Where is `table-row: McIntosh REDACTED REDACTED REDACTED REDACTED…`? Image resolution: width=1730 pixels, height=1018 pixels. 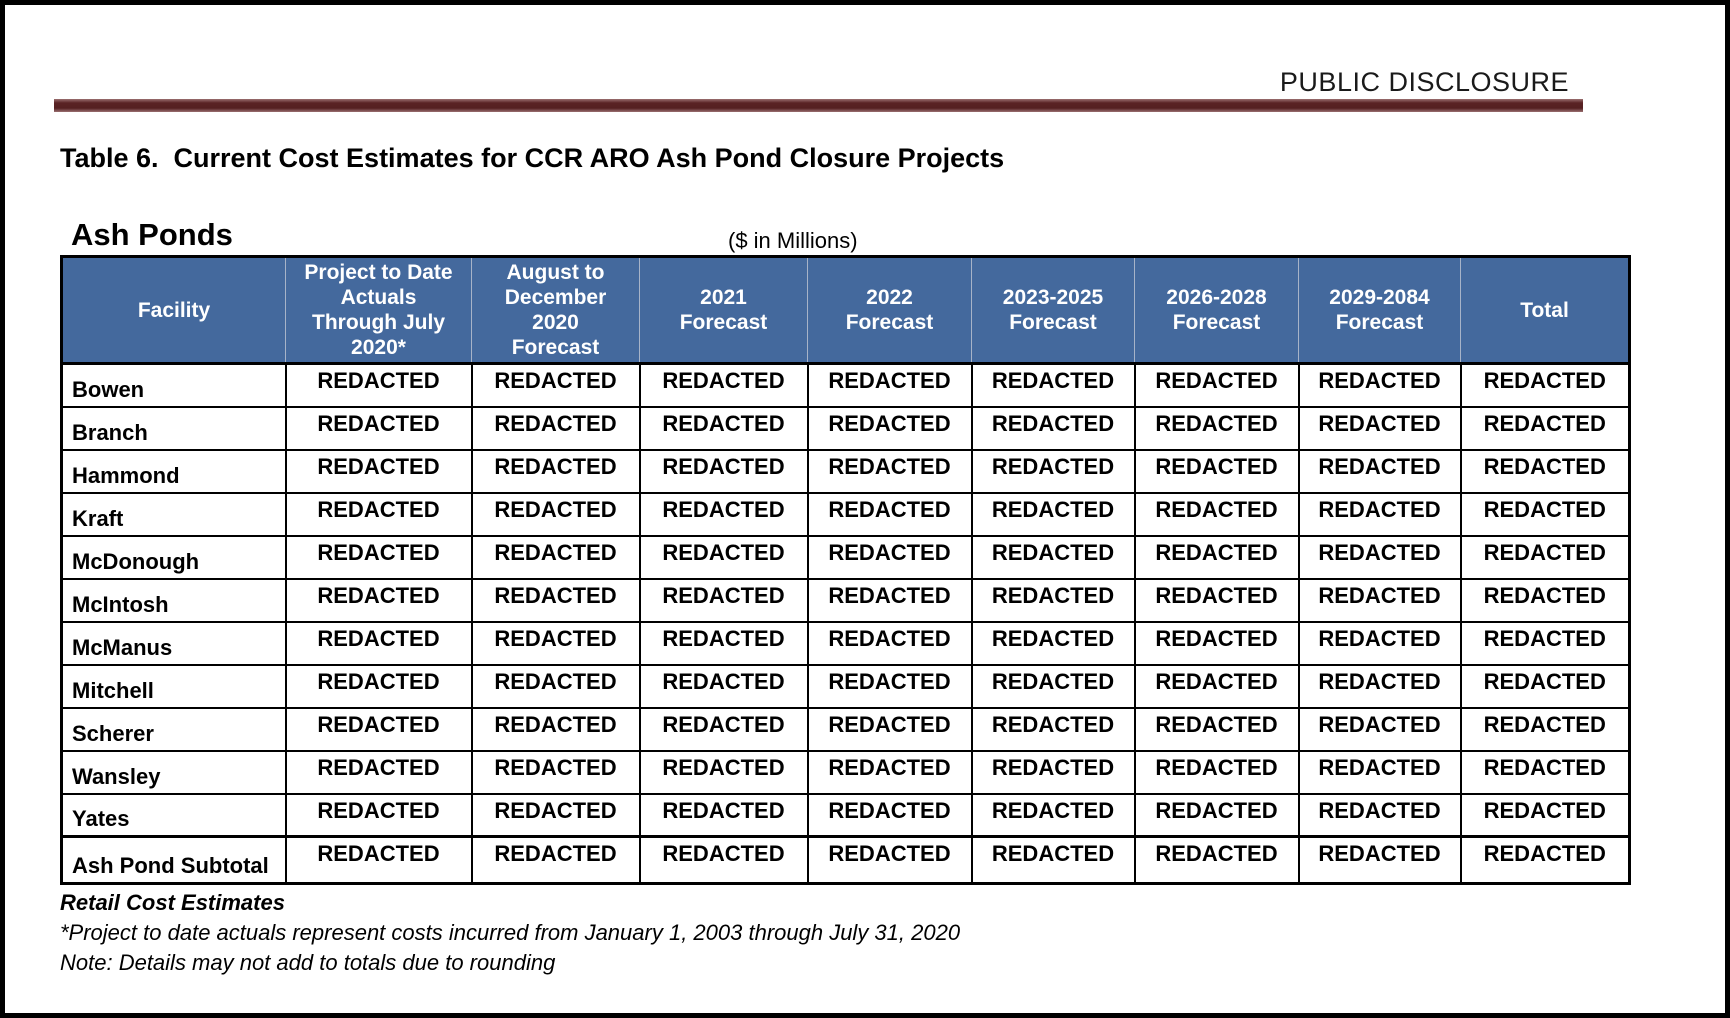 table-row: McIntosh REDACTED REDACTED REDACTED REDACTED… is located at coordinates (845, 600).